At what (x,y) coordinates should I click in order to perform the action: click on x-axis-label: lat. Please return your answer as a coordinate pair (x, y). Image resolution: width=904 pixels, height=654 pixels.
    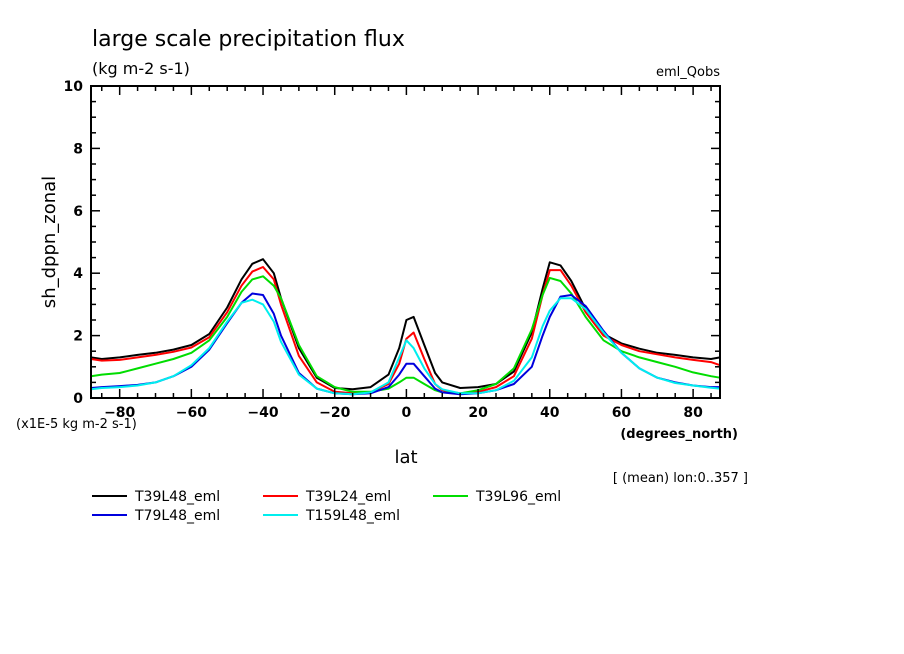
    Looking at the image, I should click on (405, 457).